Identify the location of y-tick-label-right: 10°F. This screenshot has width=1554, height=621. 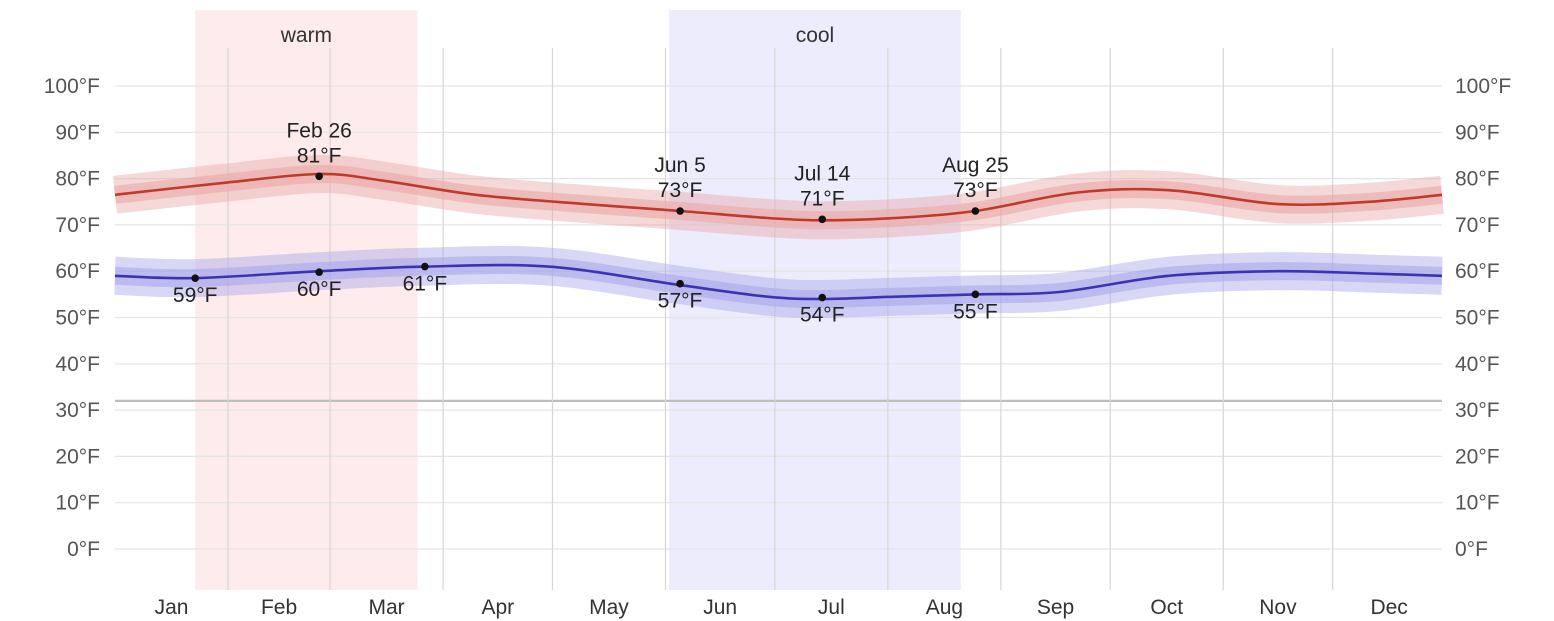
(1477, 503).